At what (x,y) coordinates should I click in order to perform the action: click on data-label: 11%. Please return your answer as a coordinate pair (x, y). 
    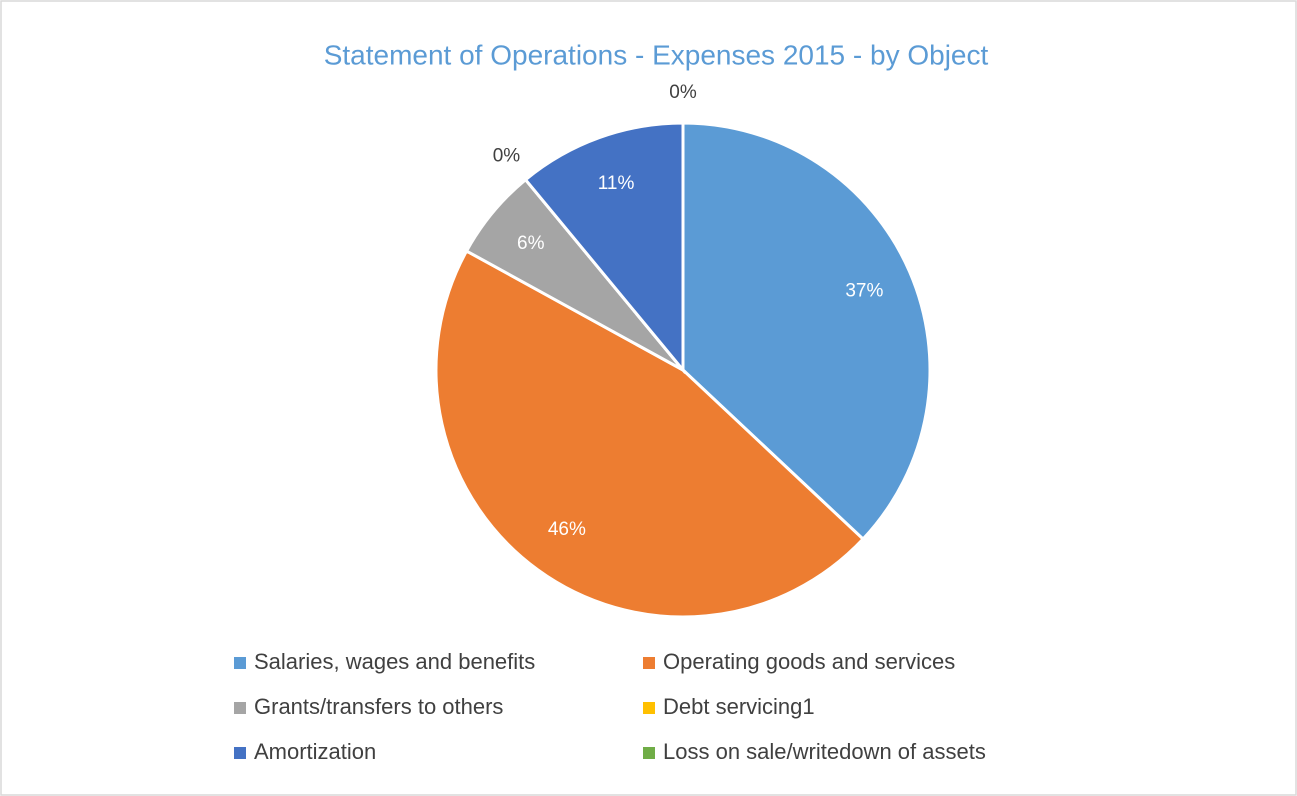
    Looking at the image, I should click on (616, 183).